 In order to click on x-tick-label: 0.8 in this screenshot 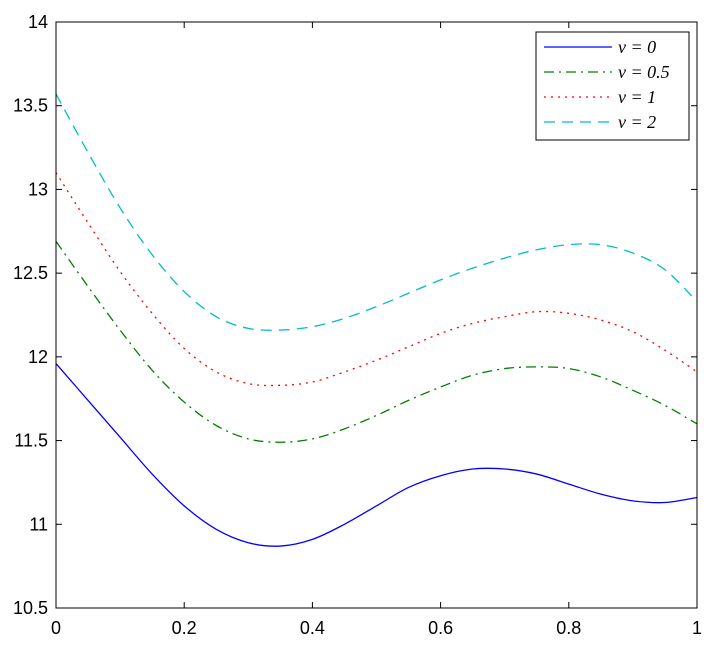, I will do `click(568, 628)`.